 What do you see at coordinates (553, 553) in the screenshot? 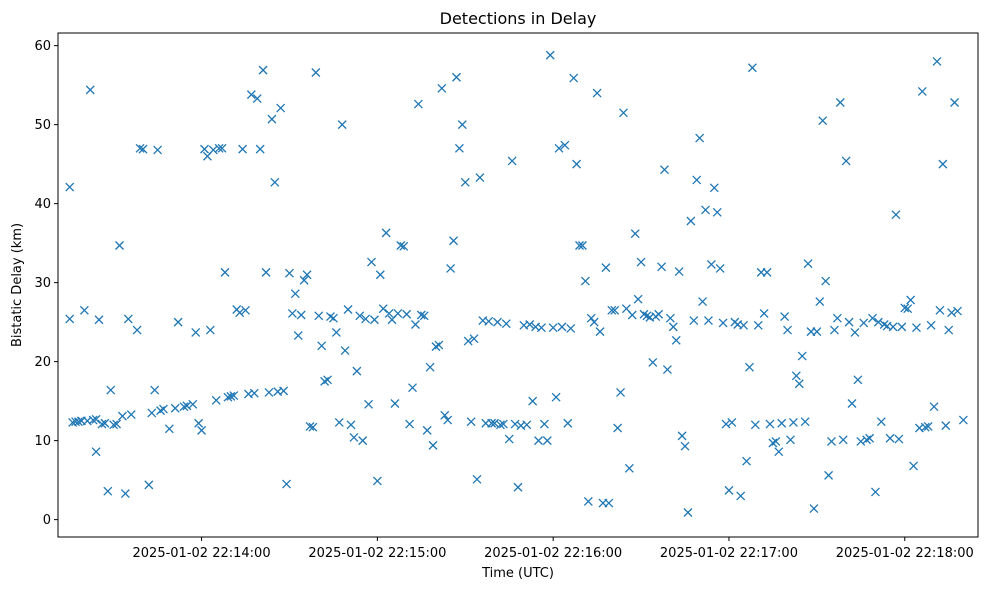
I see `x-tick-label: 2025-01-02 22:16:00` at bounding box center [553, 553].